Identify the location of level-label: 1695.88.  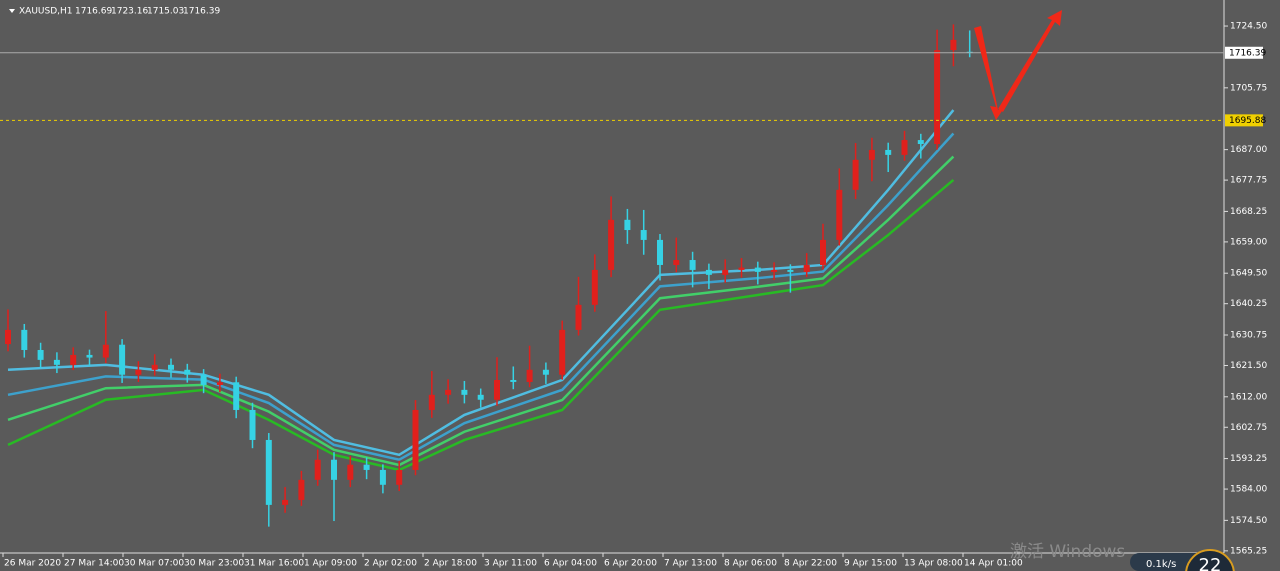
(1247, 121).